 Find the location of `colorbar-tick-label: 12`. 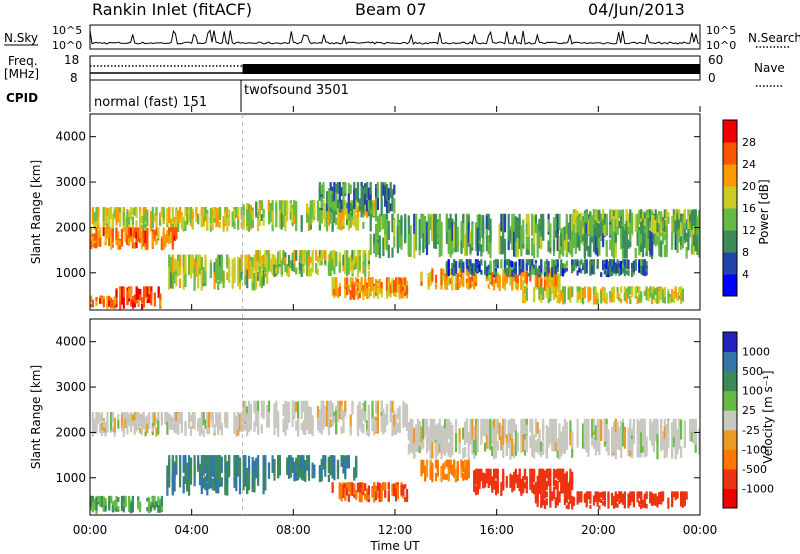

colorbar-tick-label: 12 is located at coordinates (749, 230).